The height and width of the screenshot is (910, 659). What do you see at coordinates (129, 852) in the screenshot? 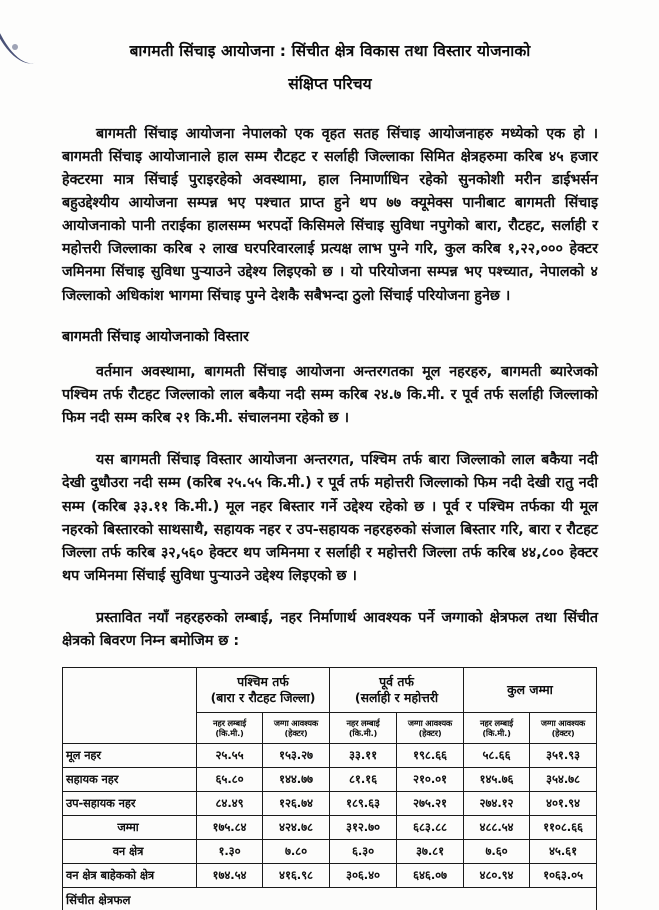
I see `row-label: वन क्षेत्र` at bounding box center [129, 852].